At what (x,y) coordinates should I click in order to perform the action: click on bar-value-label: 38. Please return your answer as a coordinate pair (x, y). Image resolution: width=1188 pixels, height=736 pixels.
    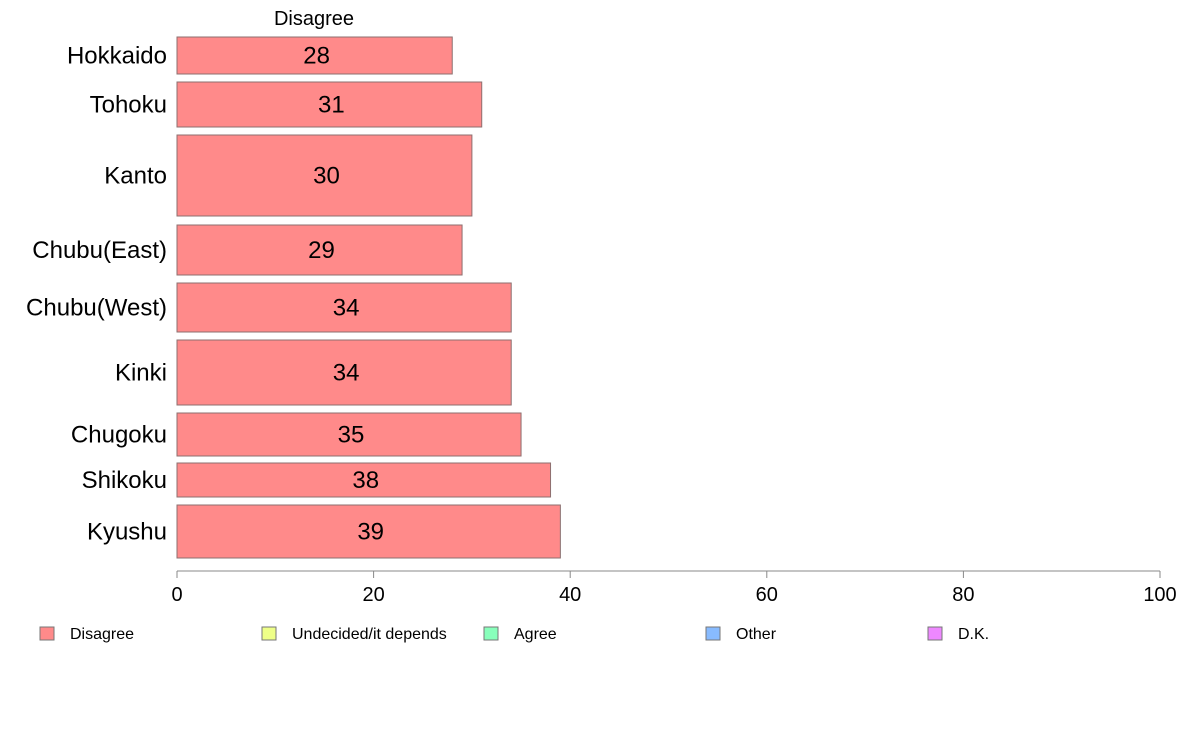
    Looking at the image, I should click on (365, 480).